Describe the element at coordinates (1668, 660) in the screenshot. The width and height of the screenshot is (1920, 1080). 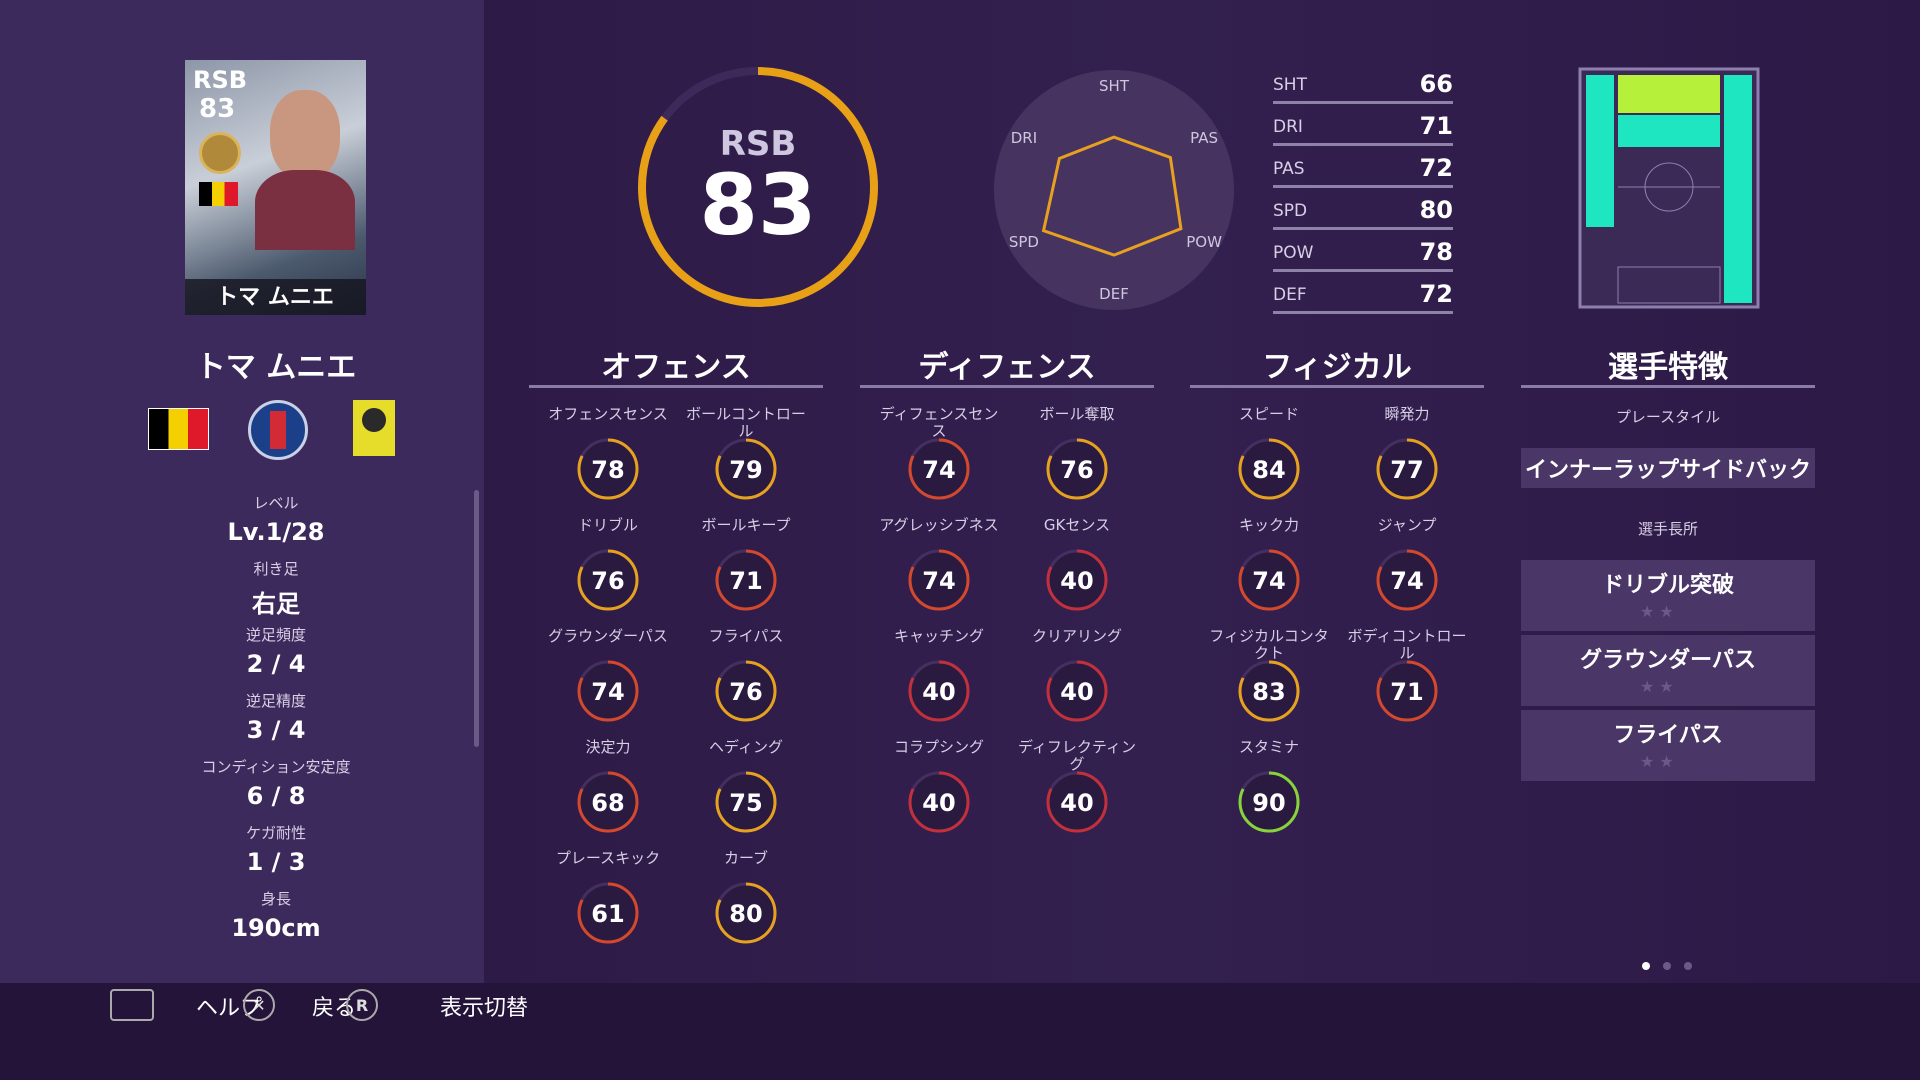
I see `skill-name: グラウンダーパス` at that location.